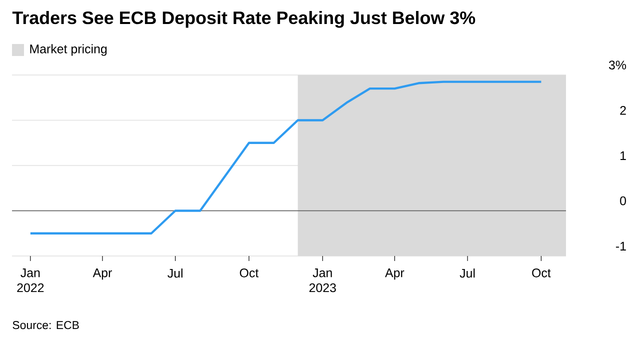 Image resolution: width=643 pixels, height=339 pixels. I want to click on chart-title: Traders See ECB Deposit Rate Peaking Just Below 3%, so click(244, 19).